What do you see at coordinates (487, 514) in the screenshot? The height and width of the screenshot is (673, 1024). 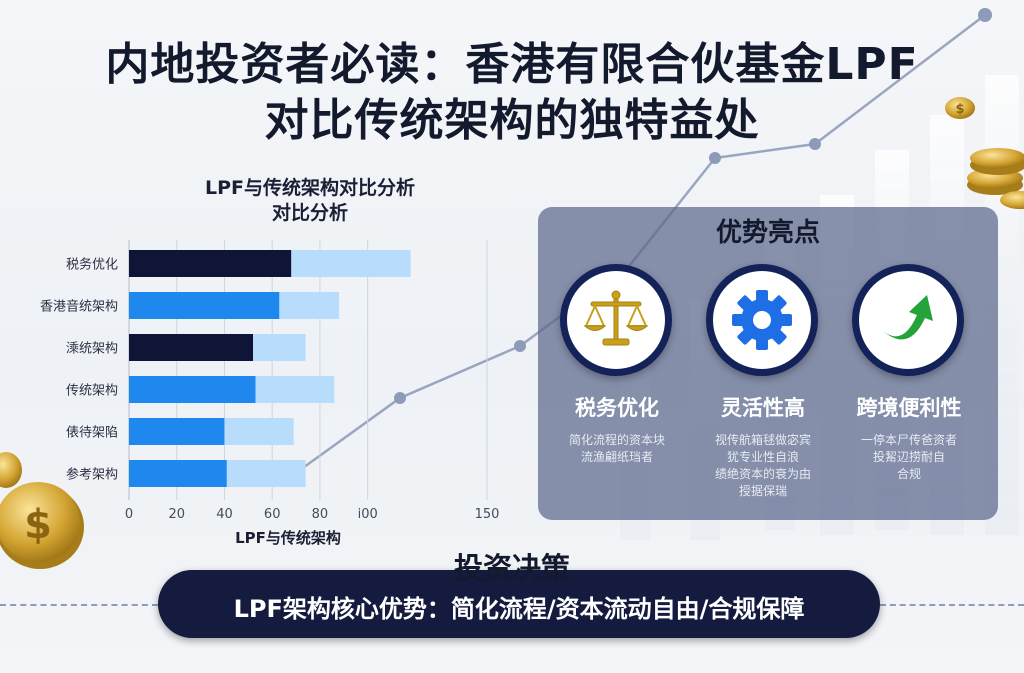 I see `x-tick-label: 150` at bounding box center [487, 514].